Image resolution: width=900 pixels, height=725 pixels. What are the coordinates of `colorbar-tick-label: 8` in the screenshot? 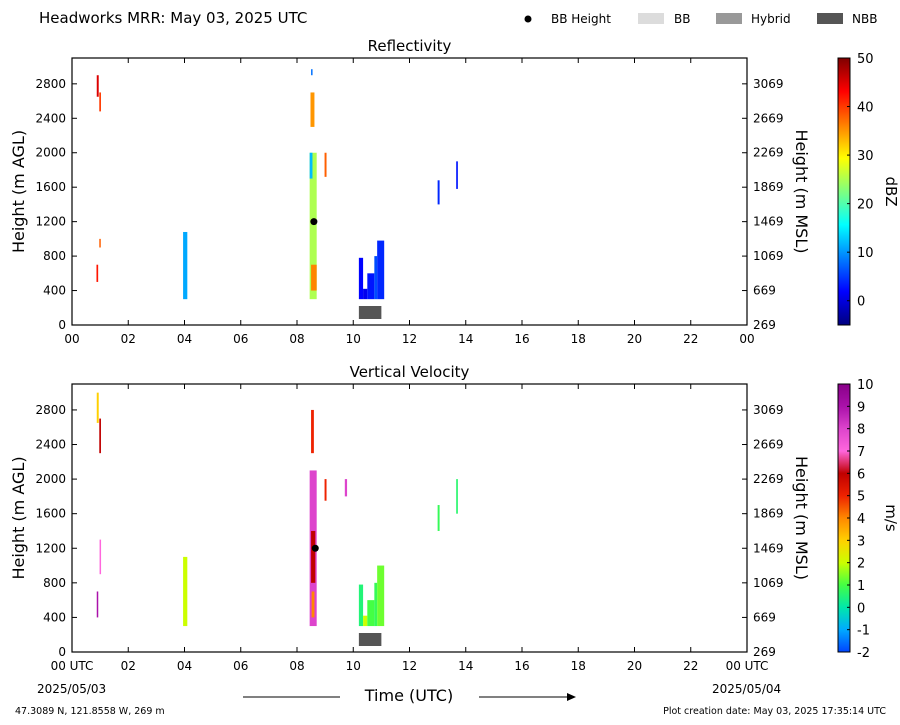 It's located at (861, 430).